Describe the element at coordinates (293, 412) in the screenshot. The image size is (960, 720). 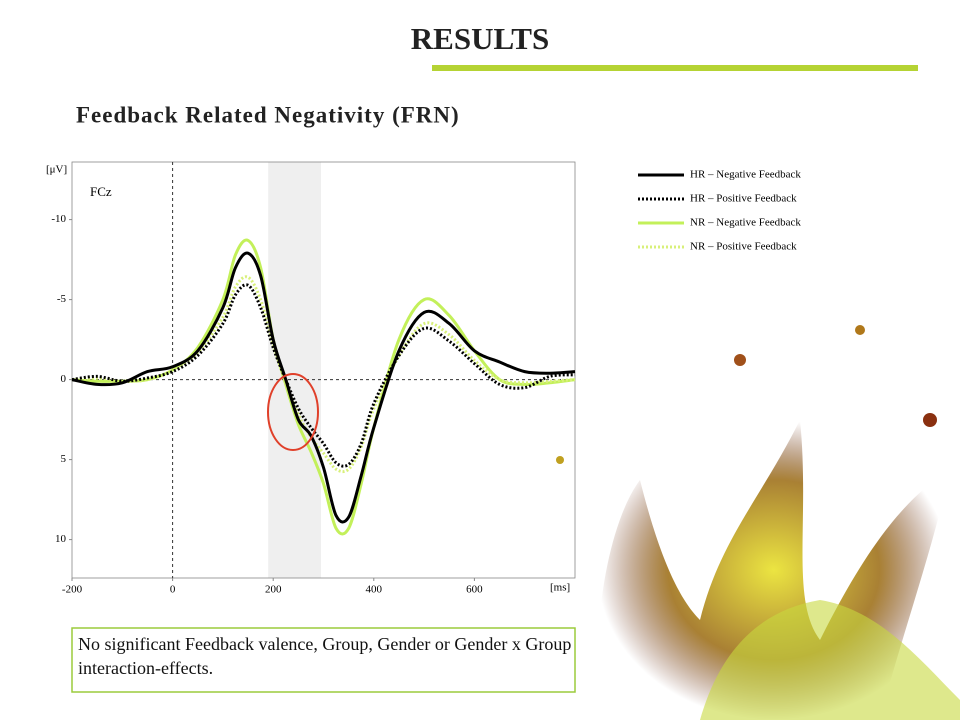
I see `highlight-circle` at that location.